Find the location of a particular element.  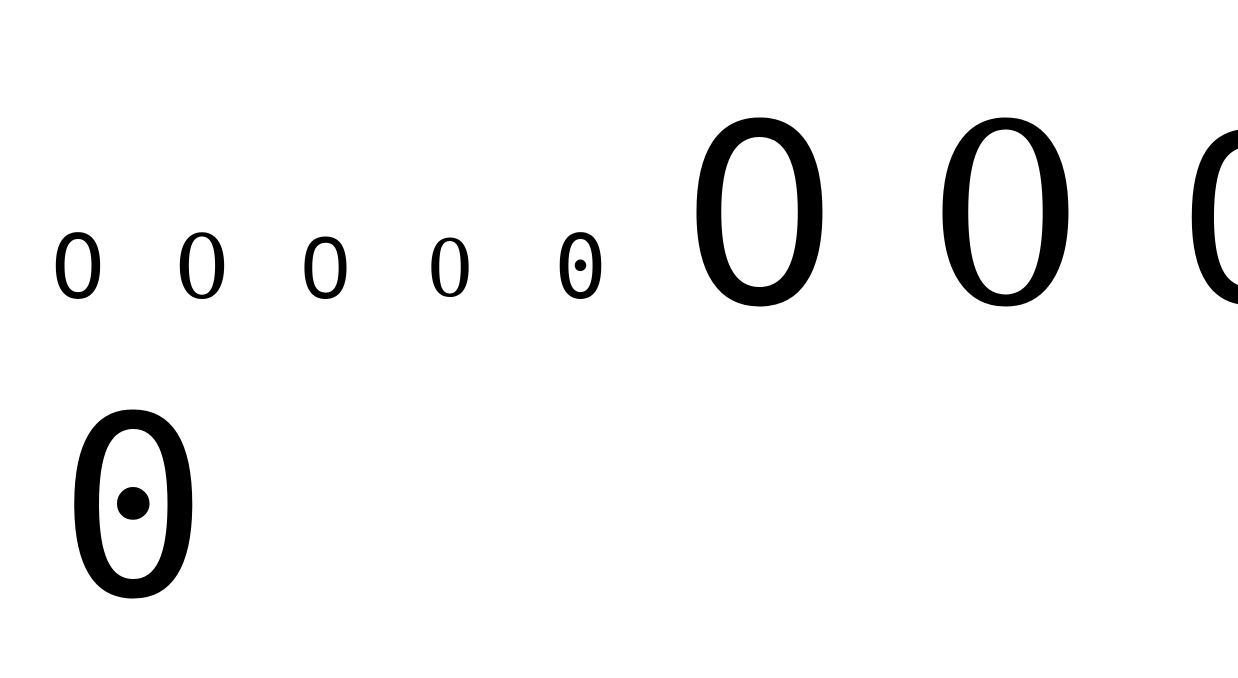

zero-glyph-large-3: 0 is located at coordinates (1210, 217).